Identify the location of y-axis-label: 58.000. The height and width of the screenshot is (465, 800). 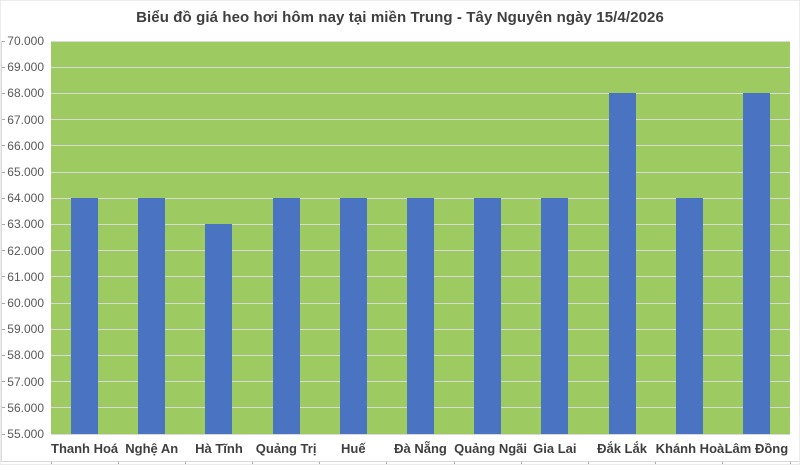
(25, 355).